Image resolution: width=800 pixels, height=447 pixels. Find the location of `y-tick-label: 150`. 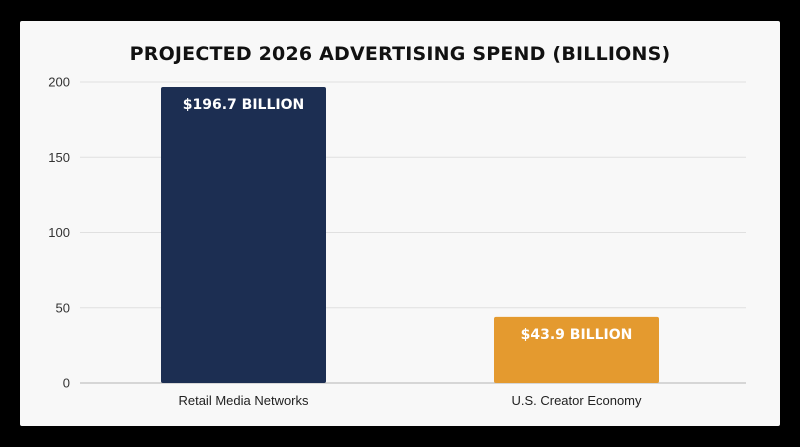

y-tick-label: 150 is located at coordinates (59, 157).